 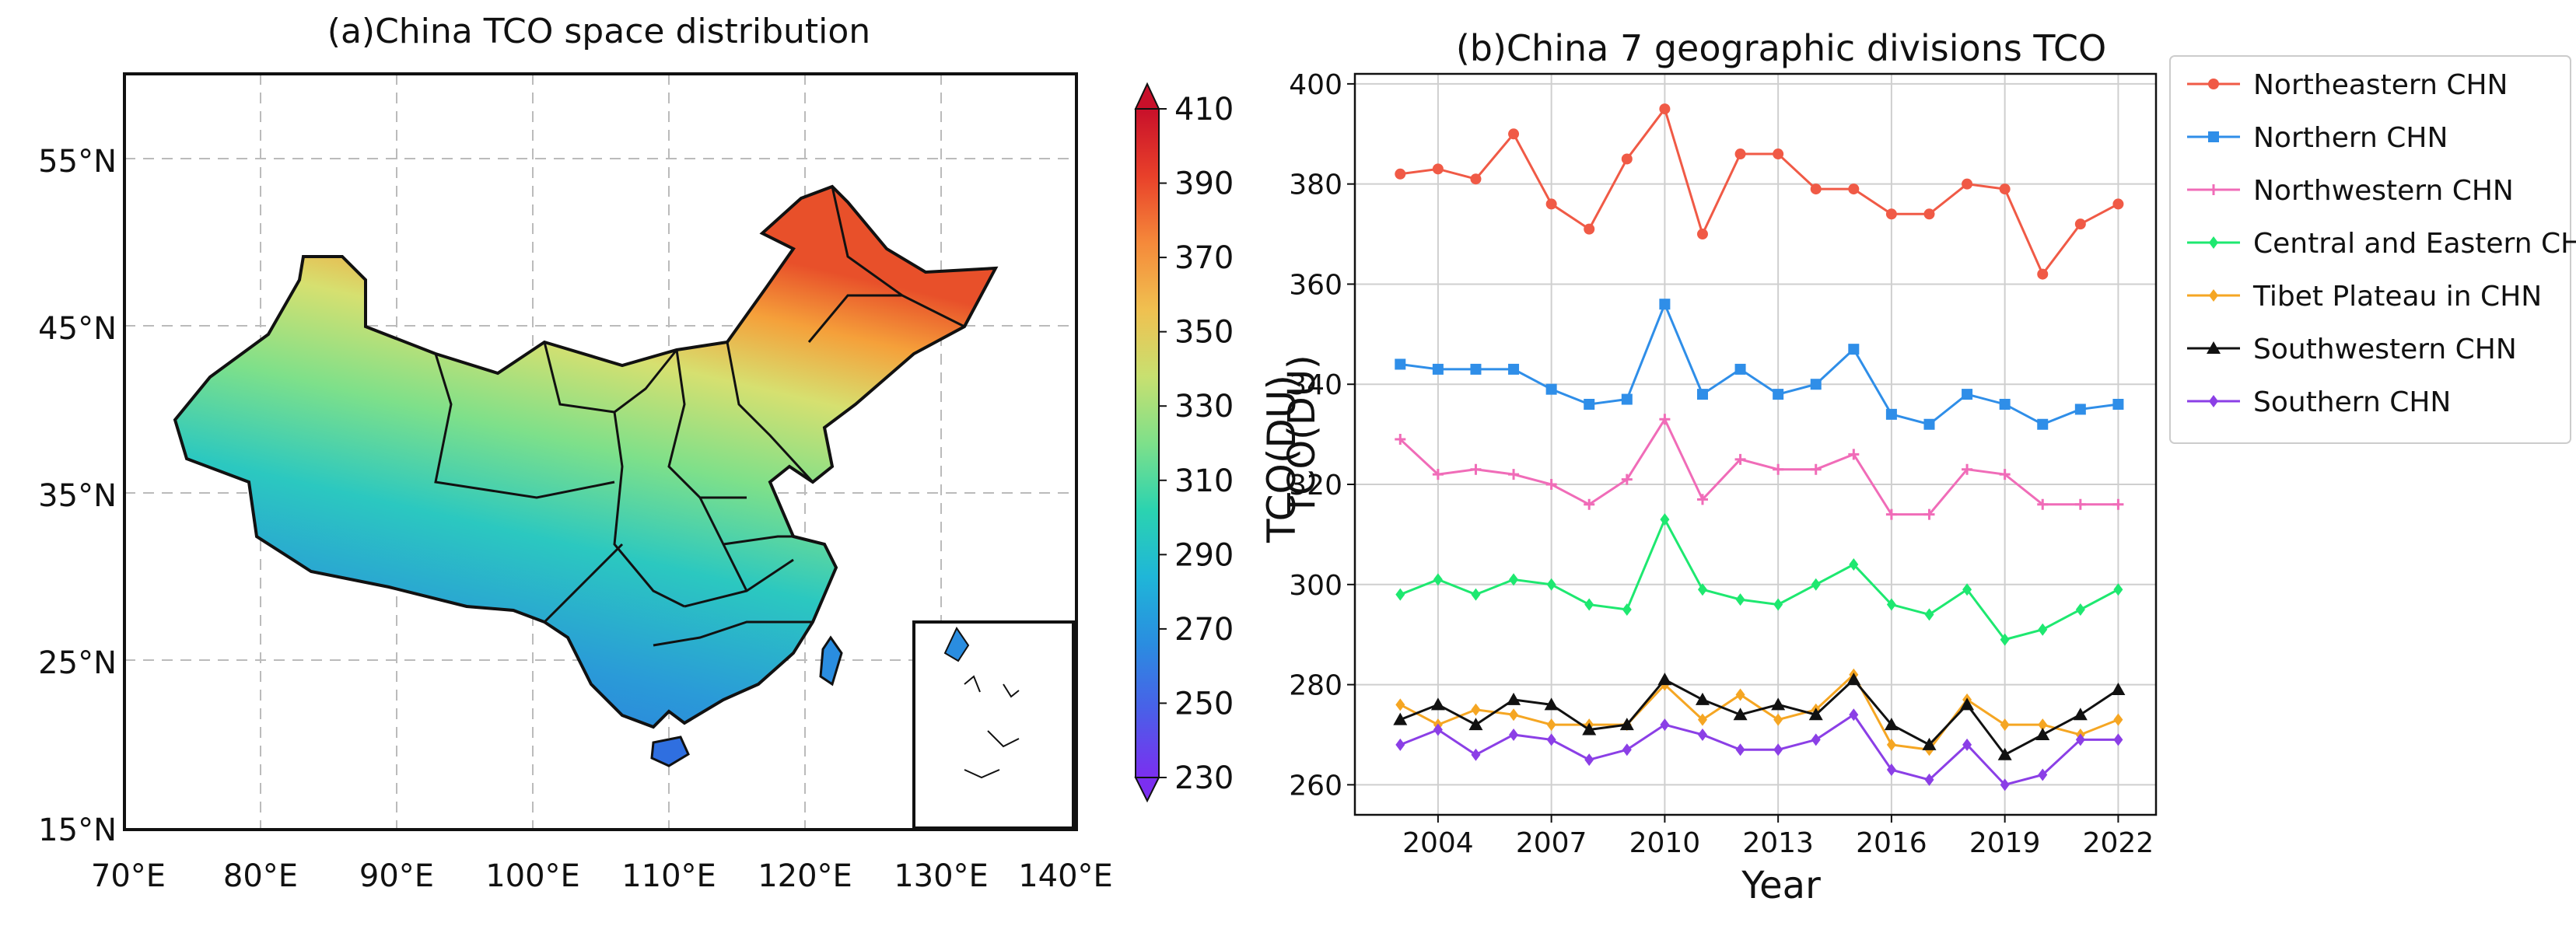 What do you see at coordinates (2119, 843) in the screenshot?
I see `x-tick-label: 2022` at bounding box center [2119, 843].